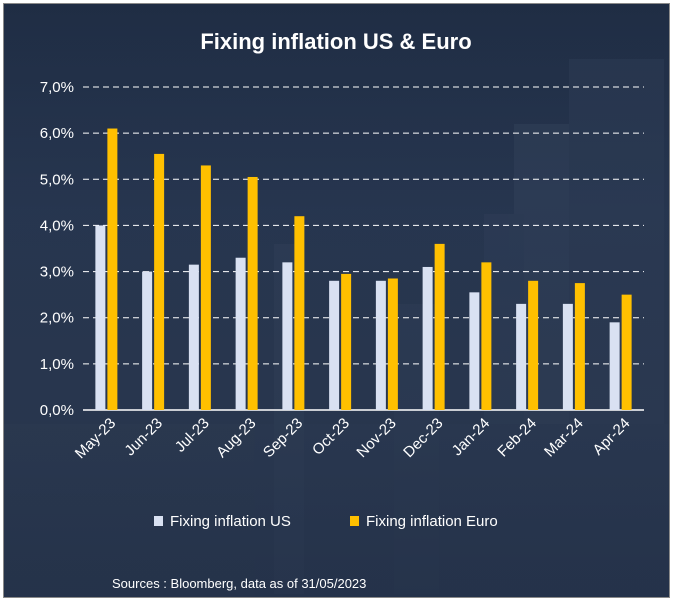  What do you see at coordinates (354, 521) in the screenshot?
I see `legend-swatch-euro` at bounding box center [354, 521].